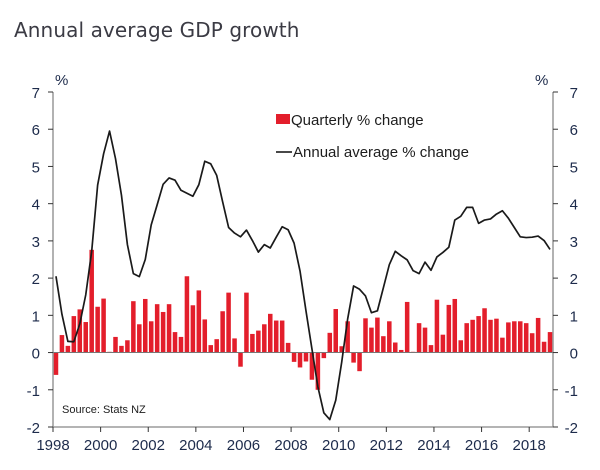 The width and height of the screenshot is (600, 470). I want to click on y-tick-label-left: 3, so click(36, 242).